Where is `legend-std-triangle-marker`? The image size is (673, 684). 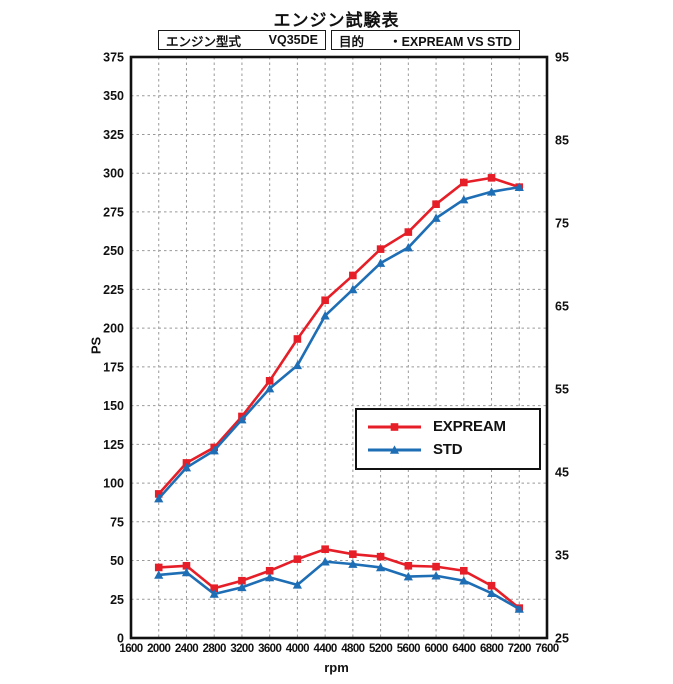 legend-std-triangle-marker is located at coordinates (394, 449).